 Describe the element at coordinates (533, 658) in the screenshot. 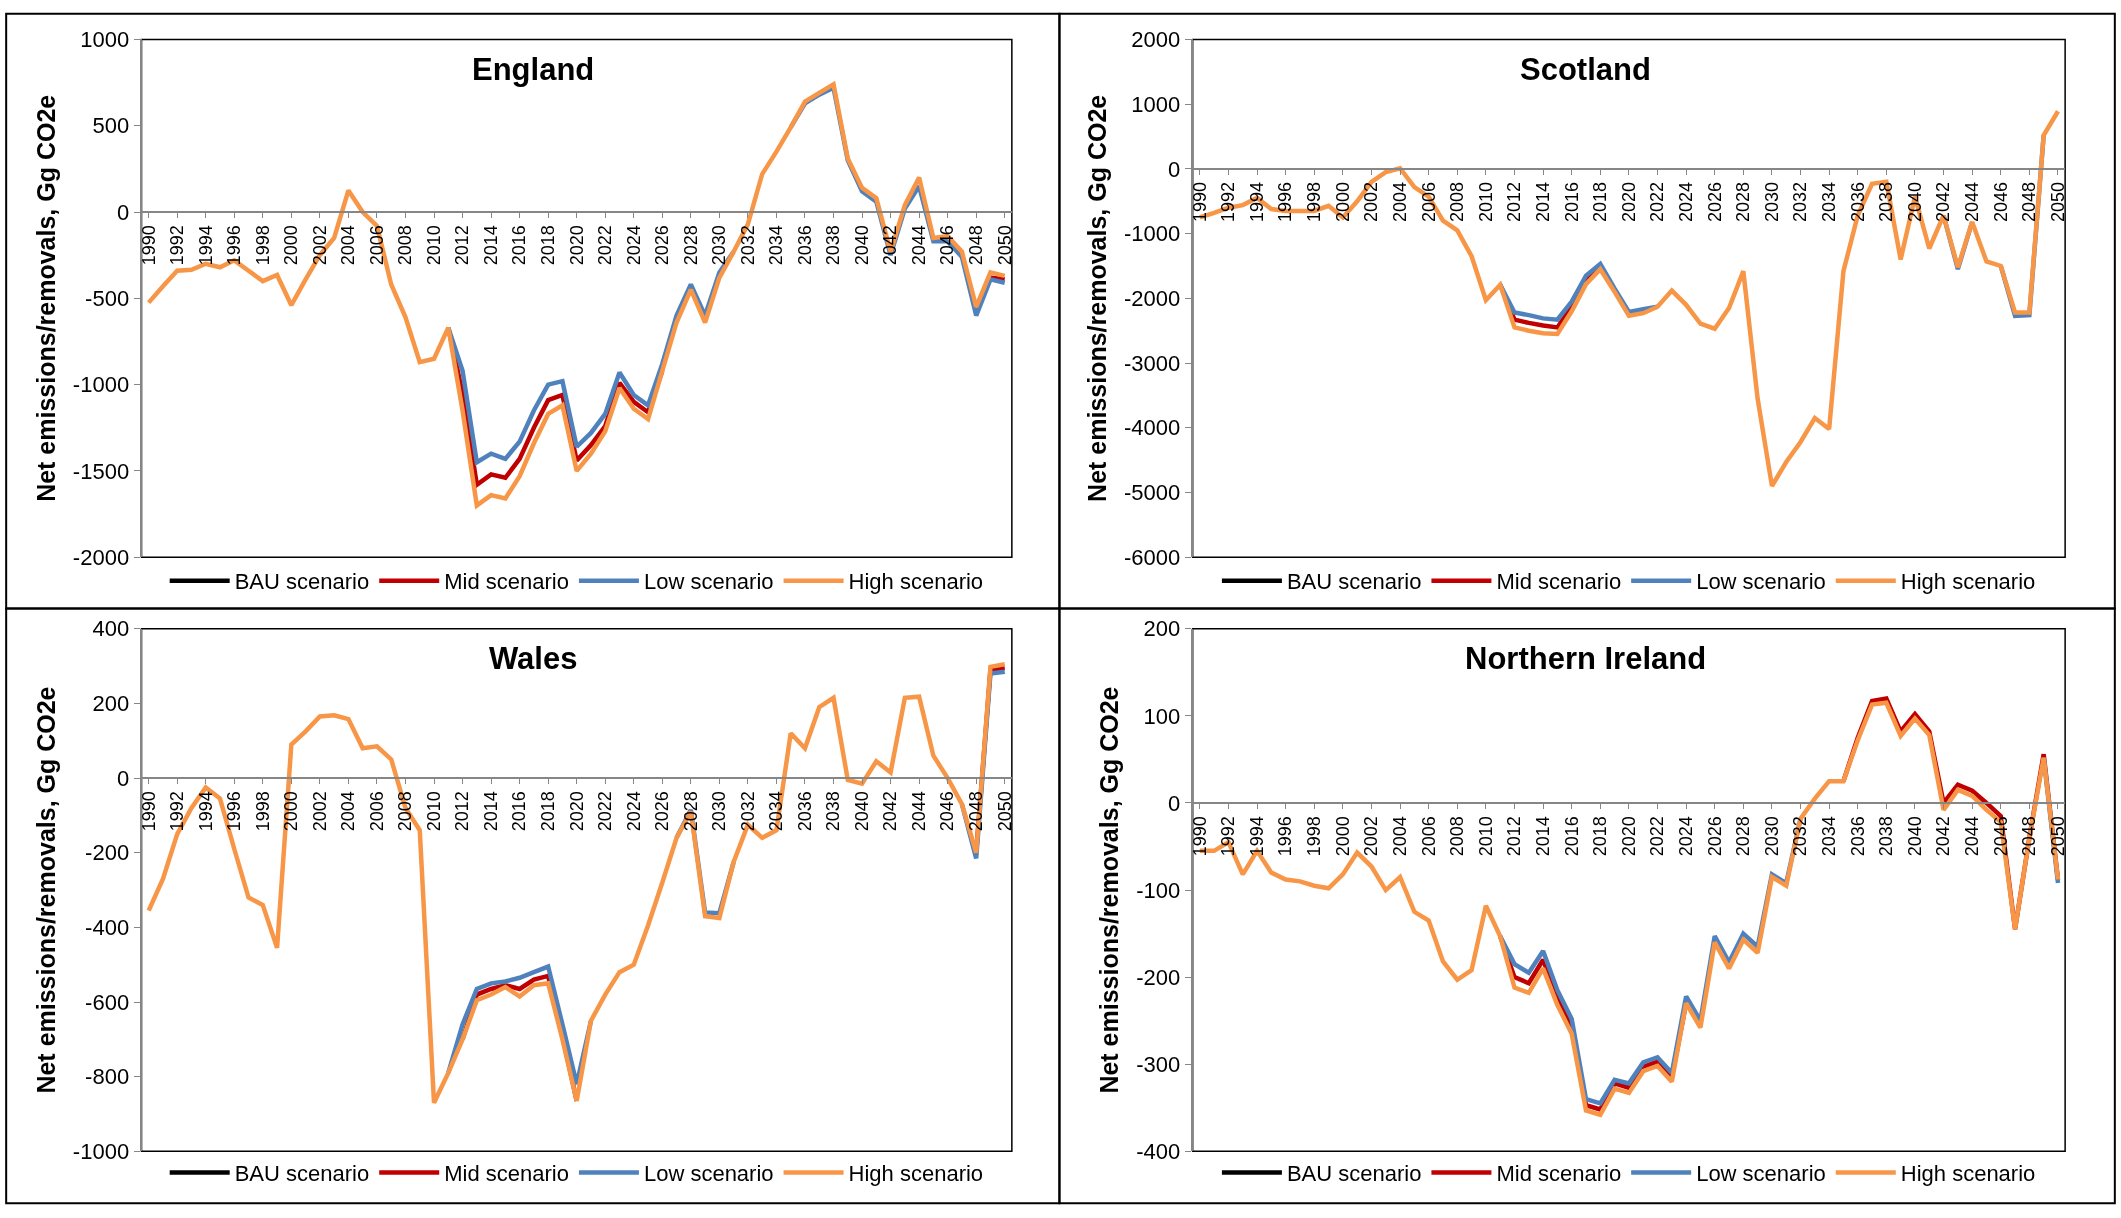

I see `chart-title: Wales` at that location.